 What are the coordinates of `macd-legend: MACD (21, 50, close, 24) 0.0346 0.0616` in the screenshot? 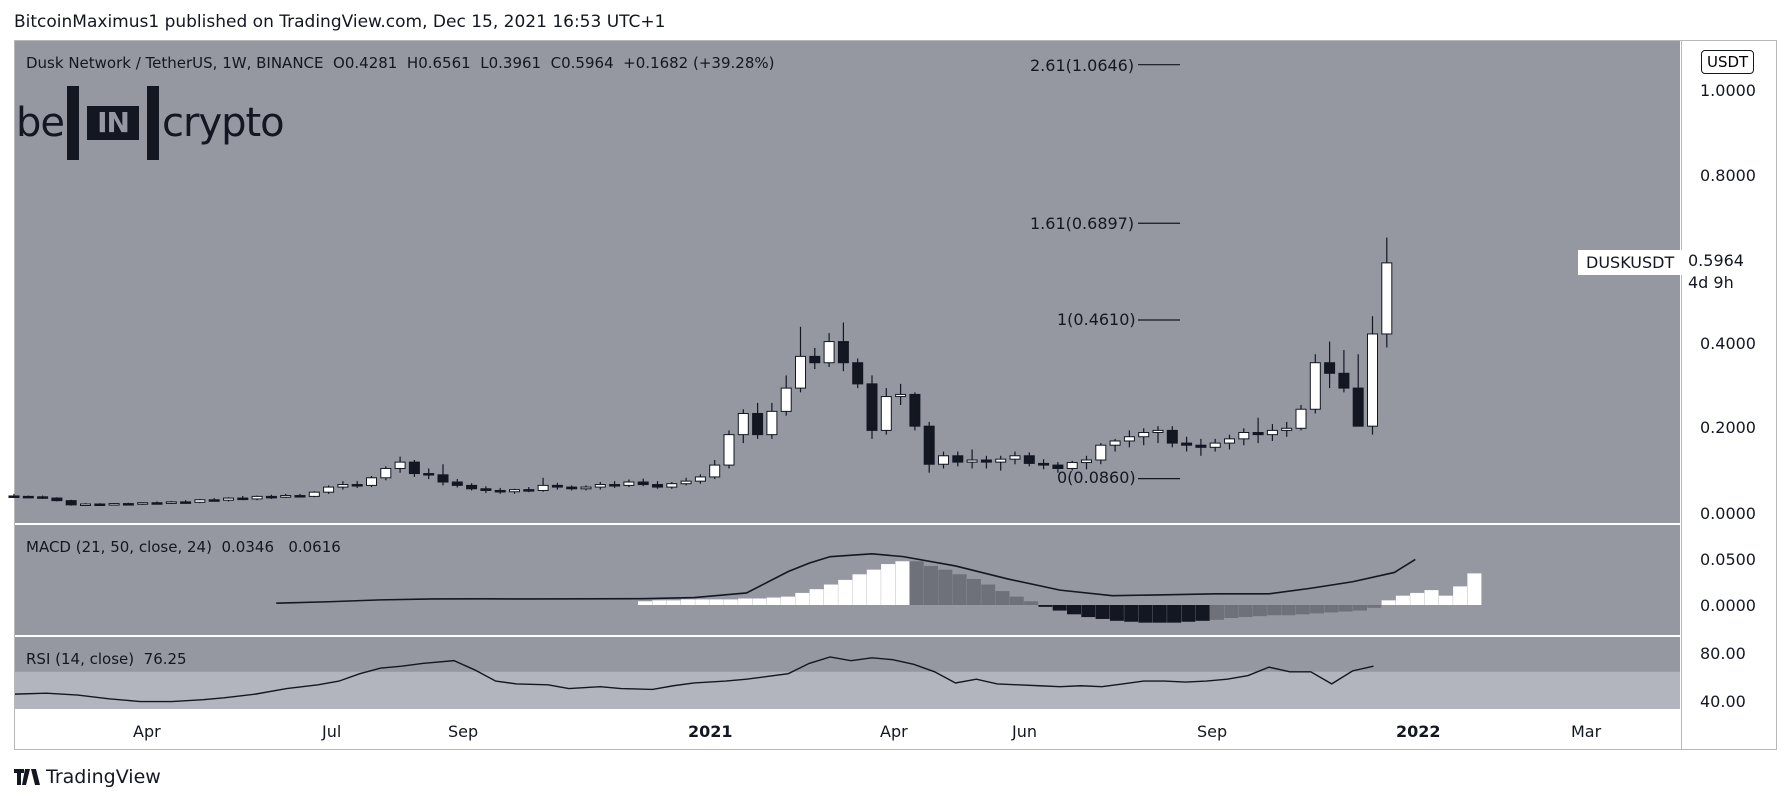 It's located at (183, 547).